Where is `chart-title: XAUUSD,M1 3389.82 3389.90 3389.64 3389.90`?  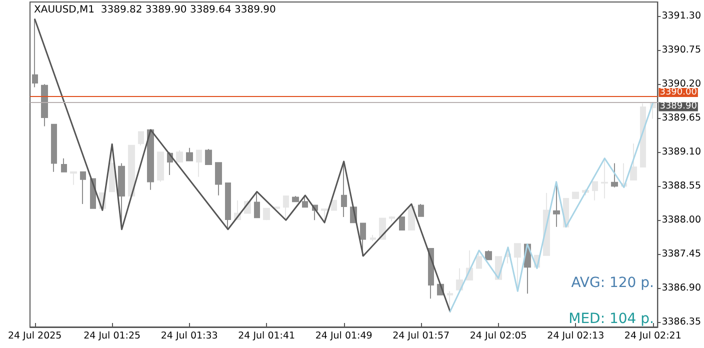
chart-title: XAUUSD,M1 3389.82 3389.90 3389.64 3389.90 is located at coordinates (155, 10).